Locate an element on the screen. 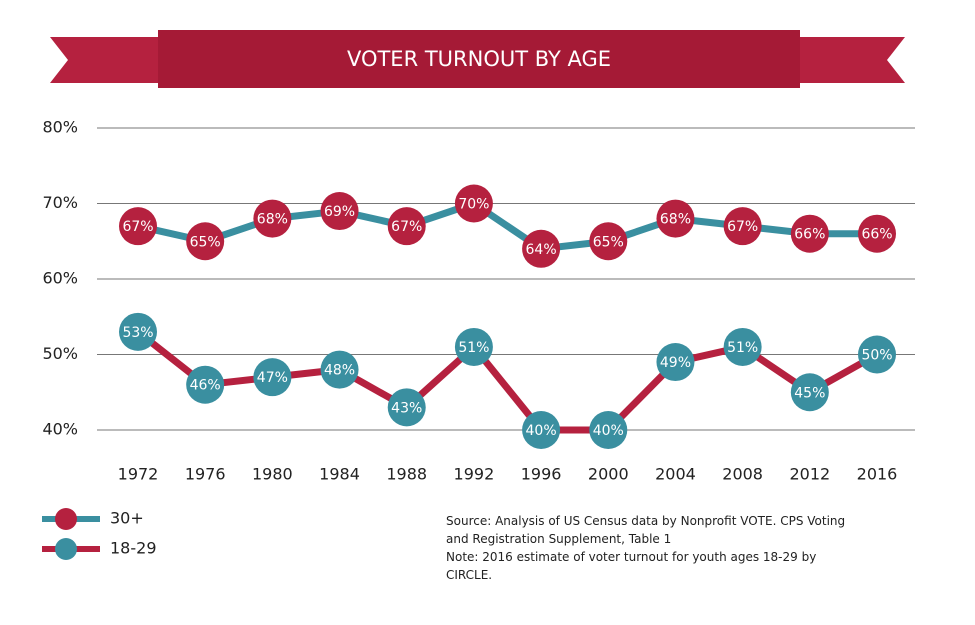  x-tick-label: 1996 is located at coordinates (541, 474).